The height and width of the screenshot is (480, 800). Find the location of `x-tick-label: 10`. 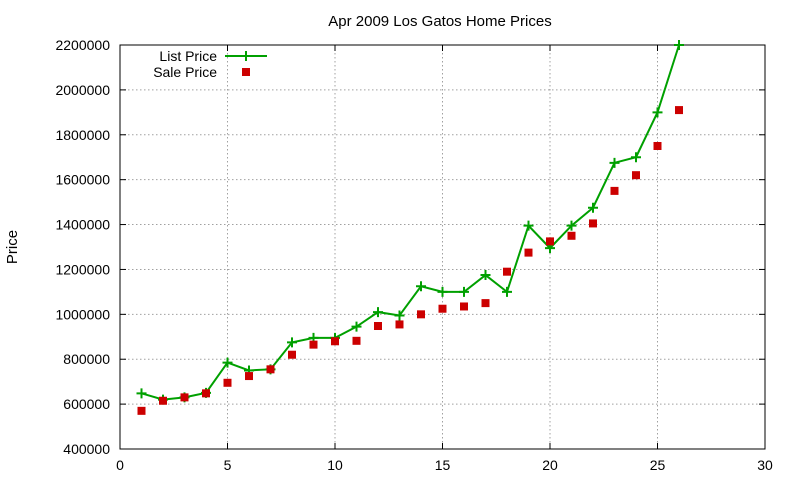

x-tick-label: 10 is located at coordinates (335, 465).